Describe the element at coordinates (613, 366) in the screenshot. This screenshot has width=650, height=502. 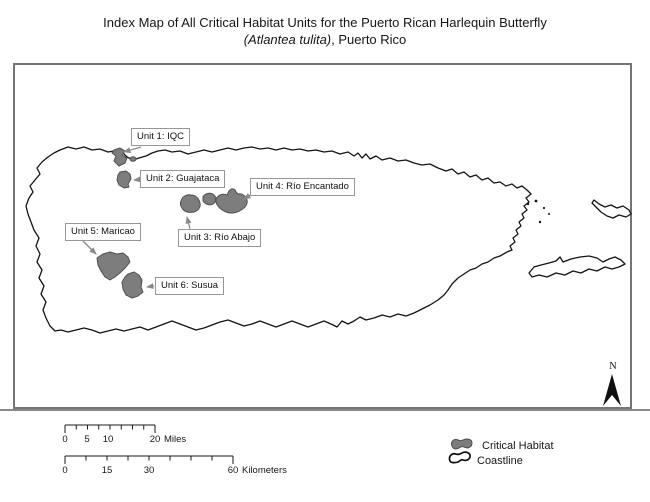
I see `north-arrow-label: N` at that location.